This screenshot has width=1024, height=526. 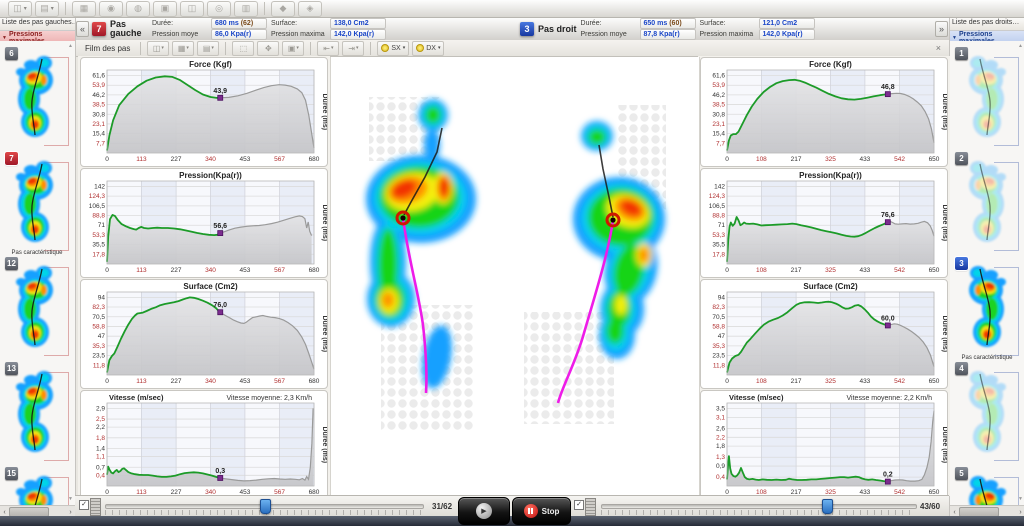 What do you see at coordinates (183, 48) in the screenshot?
I see `export-image-icon: ▦ ▾` at bounding box center [183, 48].